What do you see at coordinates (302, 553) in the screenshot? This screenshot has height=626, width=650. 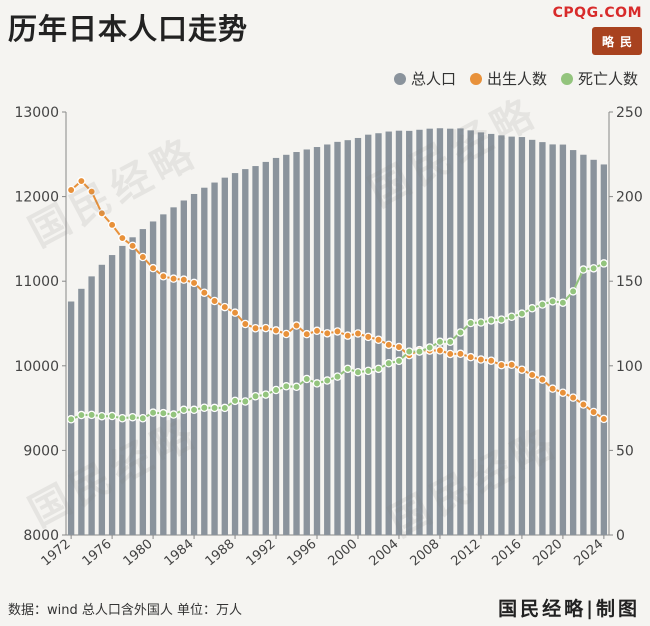 I see `x-axis-tick-label: 1996` at bounding box center [302, 553].